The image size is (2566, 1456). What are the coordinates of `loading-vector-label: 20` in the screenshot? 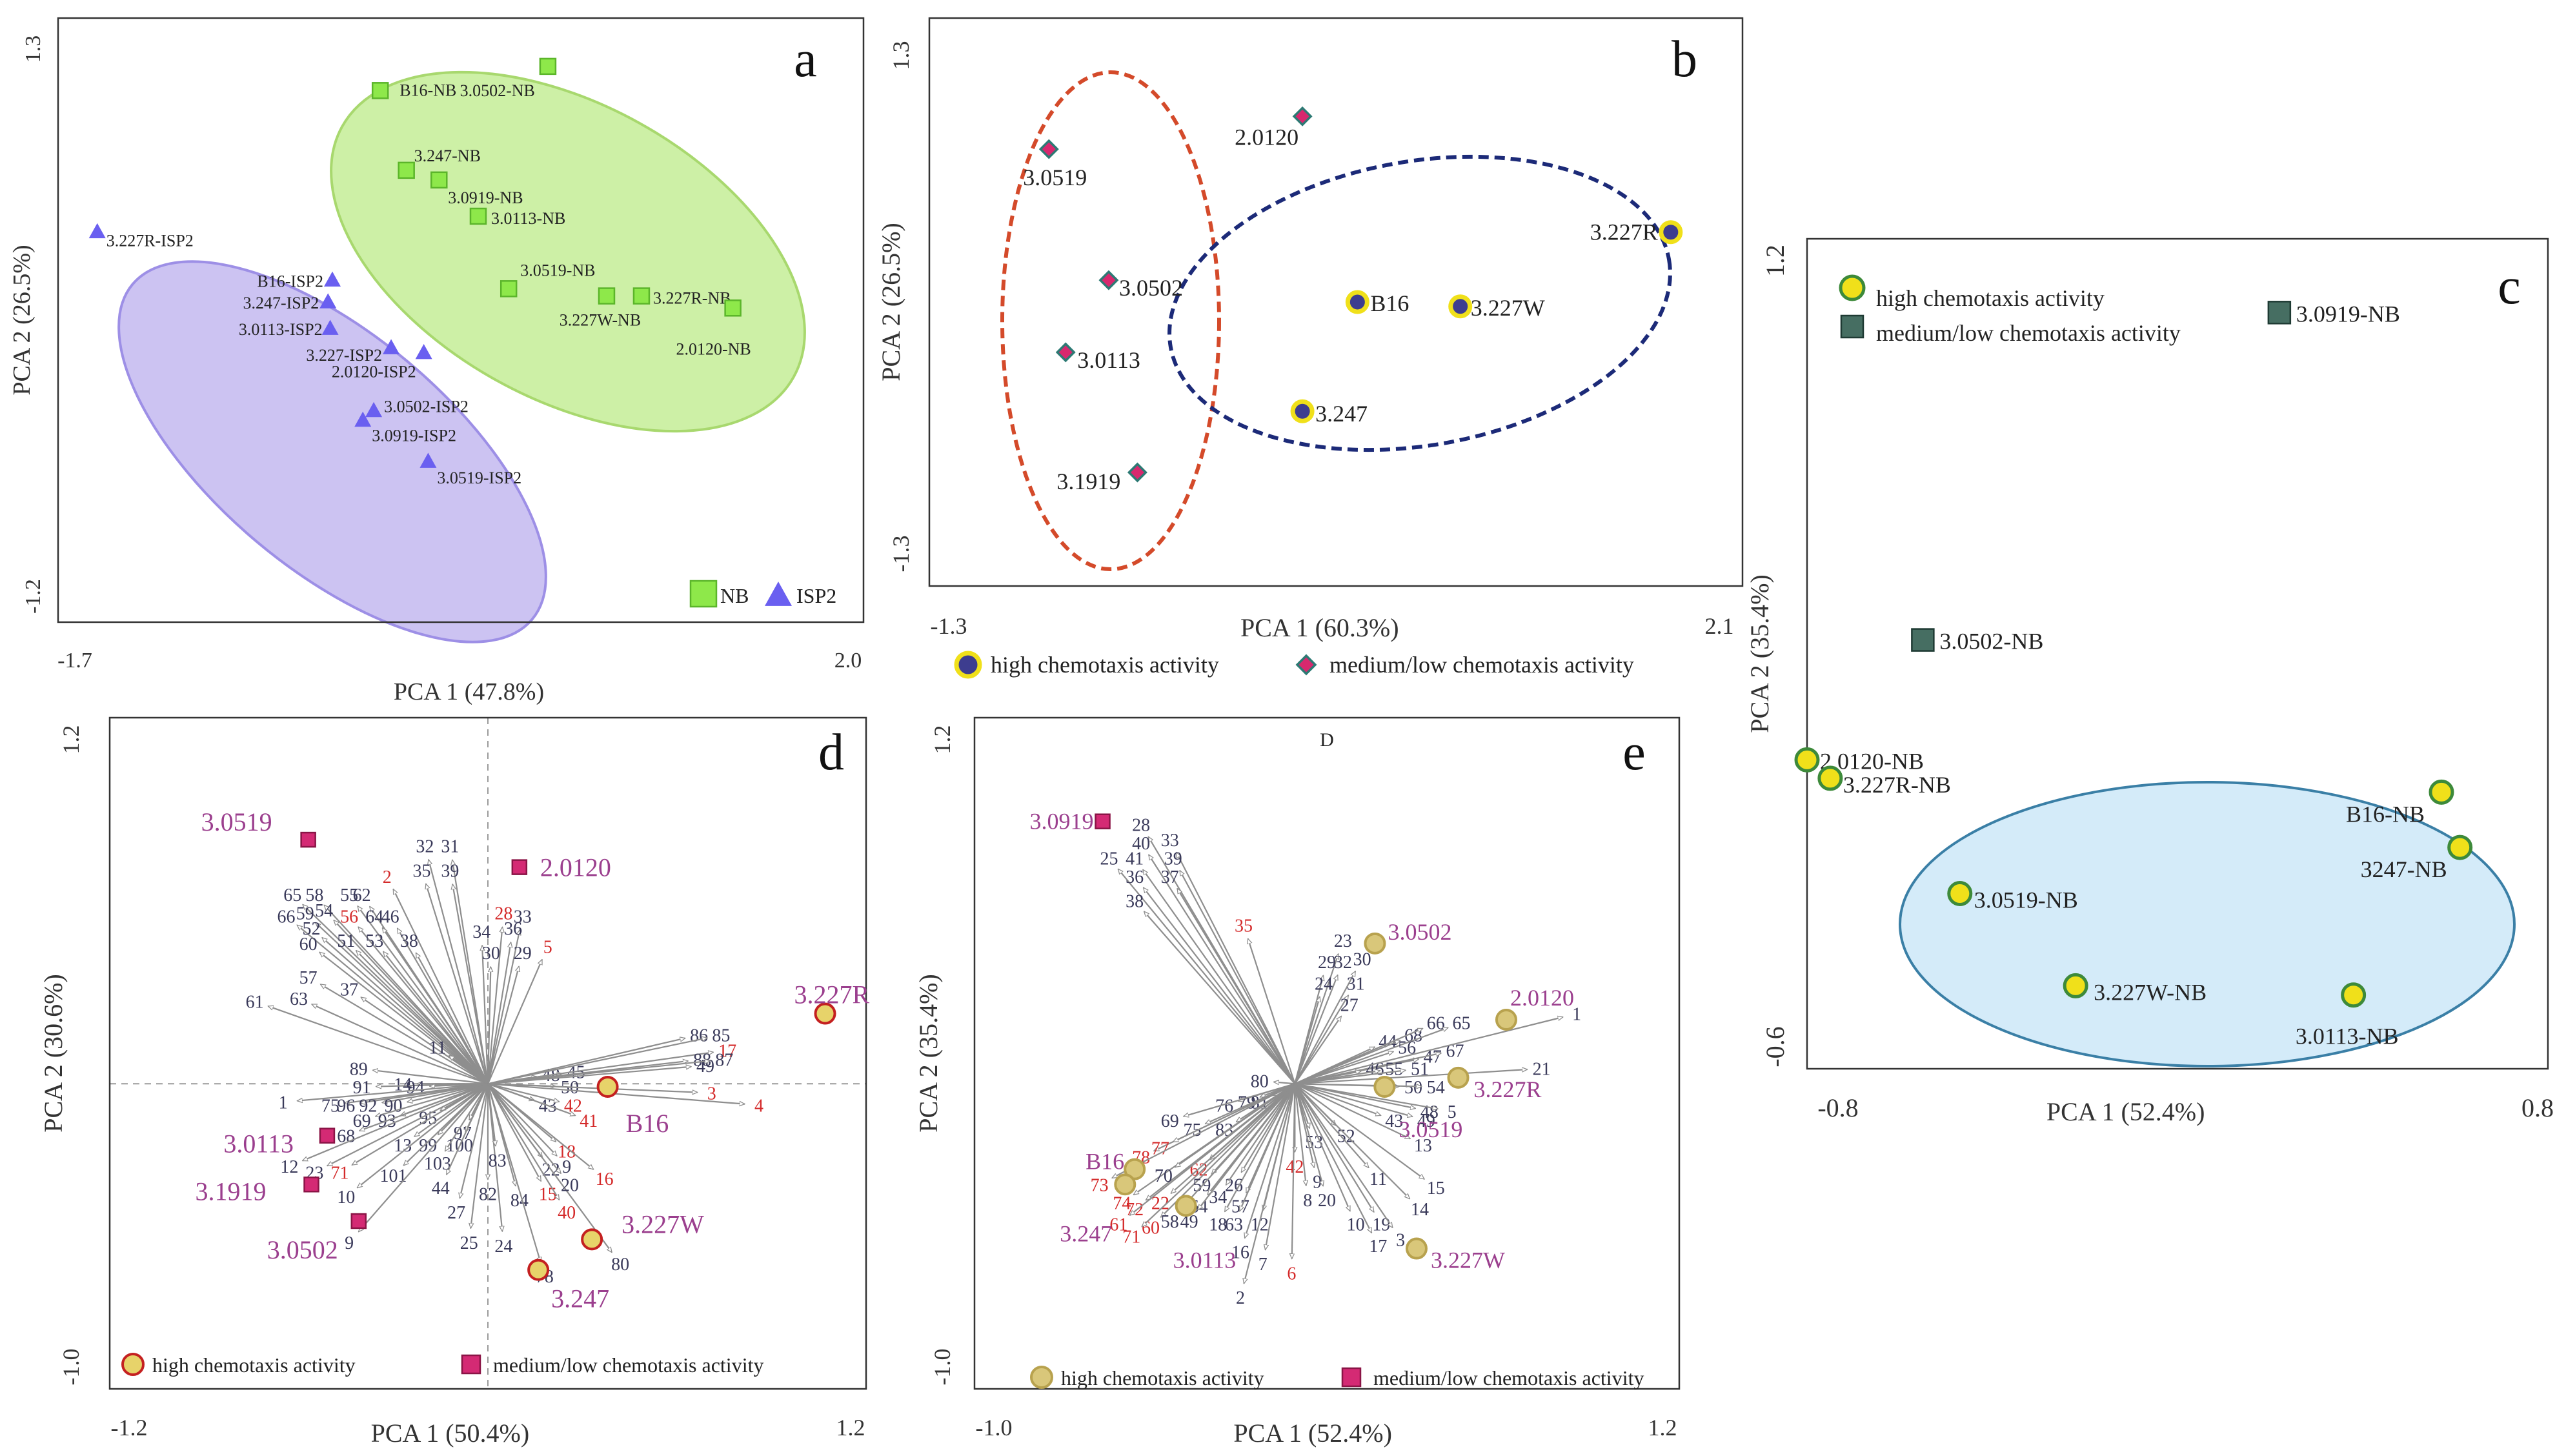 It's located at (1327, 1201).